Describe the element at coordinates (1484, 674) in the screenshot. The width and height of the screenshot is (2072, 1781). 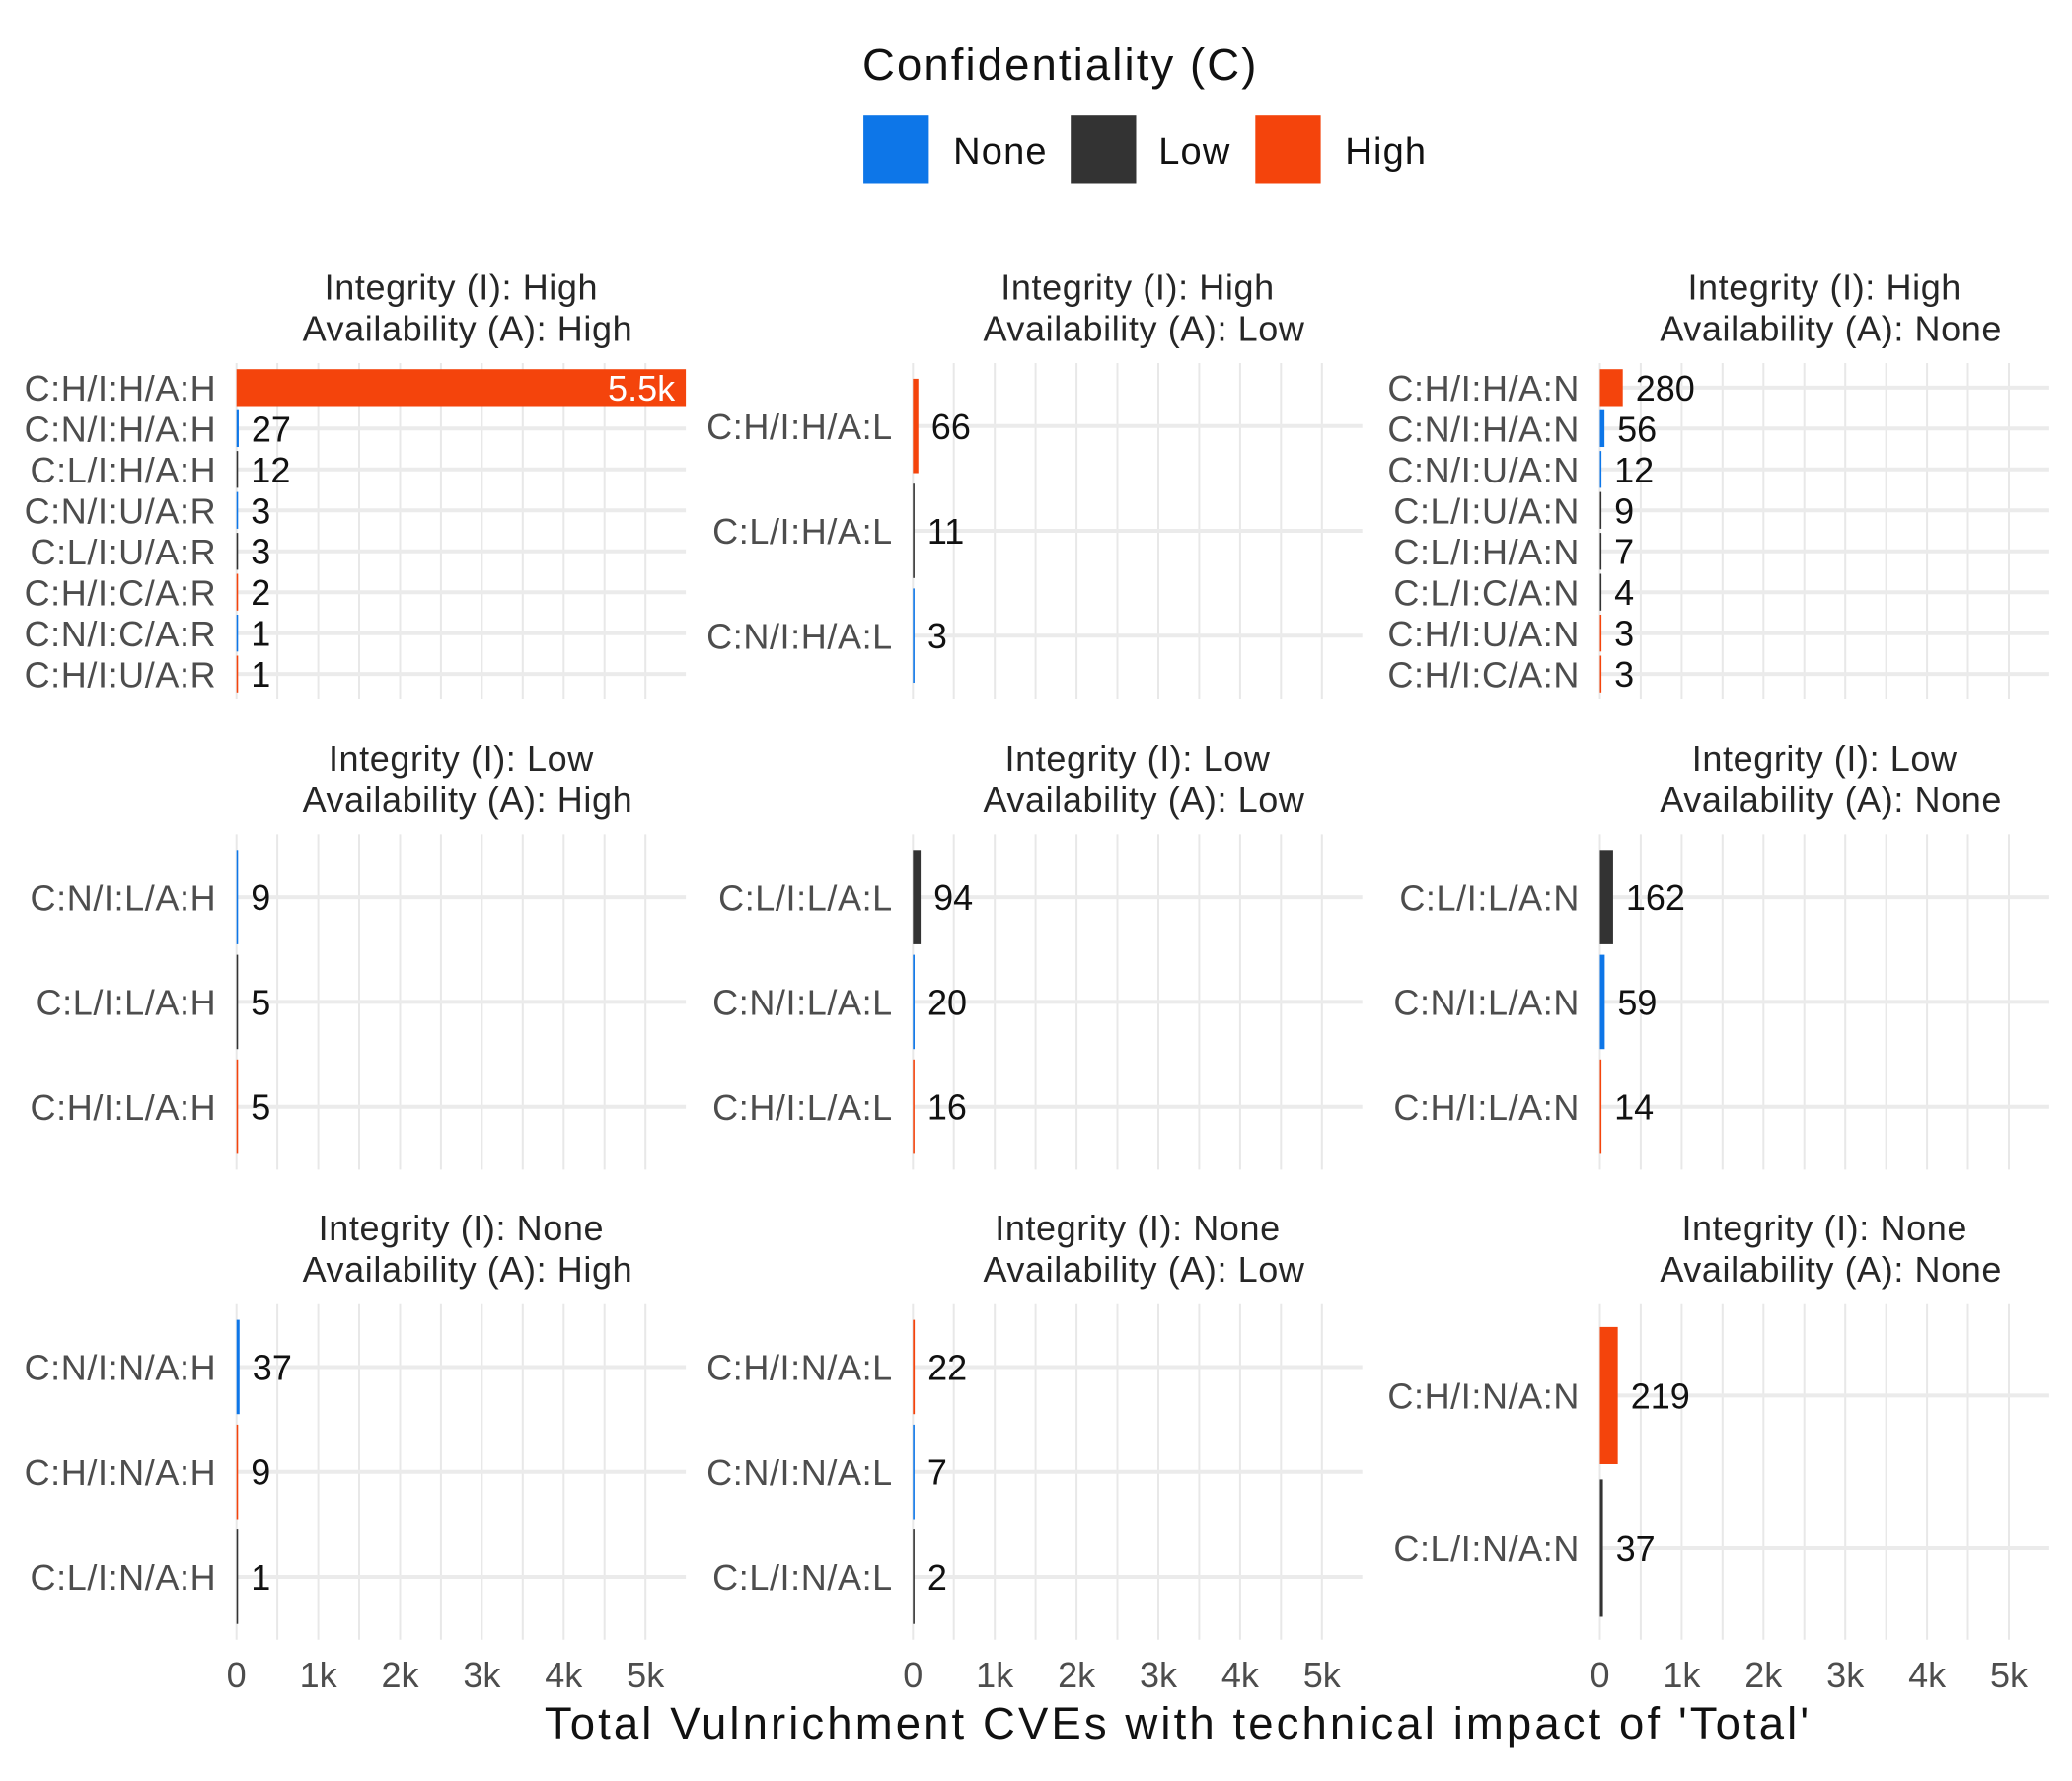
I see `svg-text: C:H/I:C/A:N` at that location.